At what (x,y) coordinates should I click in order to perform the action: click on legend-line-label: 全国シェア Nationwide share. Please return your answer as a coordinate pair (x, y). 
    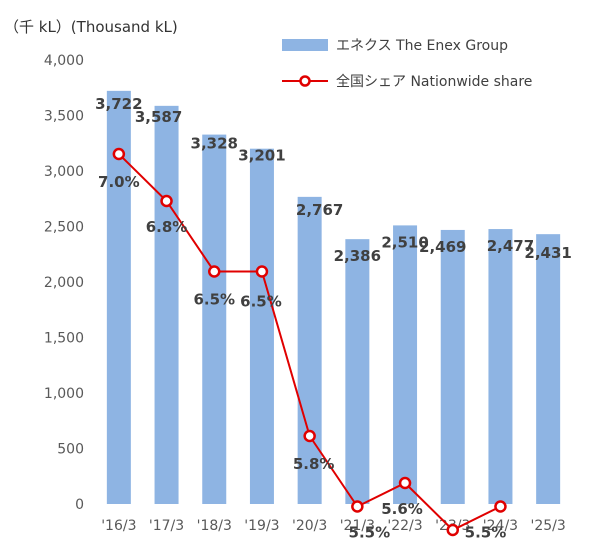
    Looking at the image, I should click on (434, 81).